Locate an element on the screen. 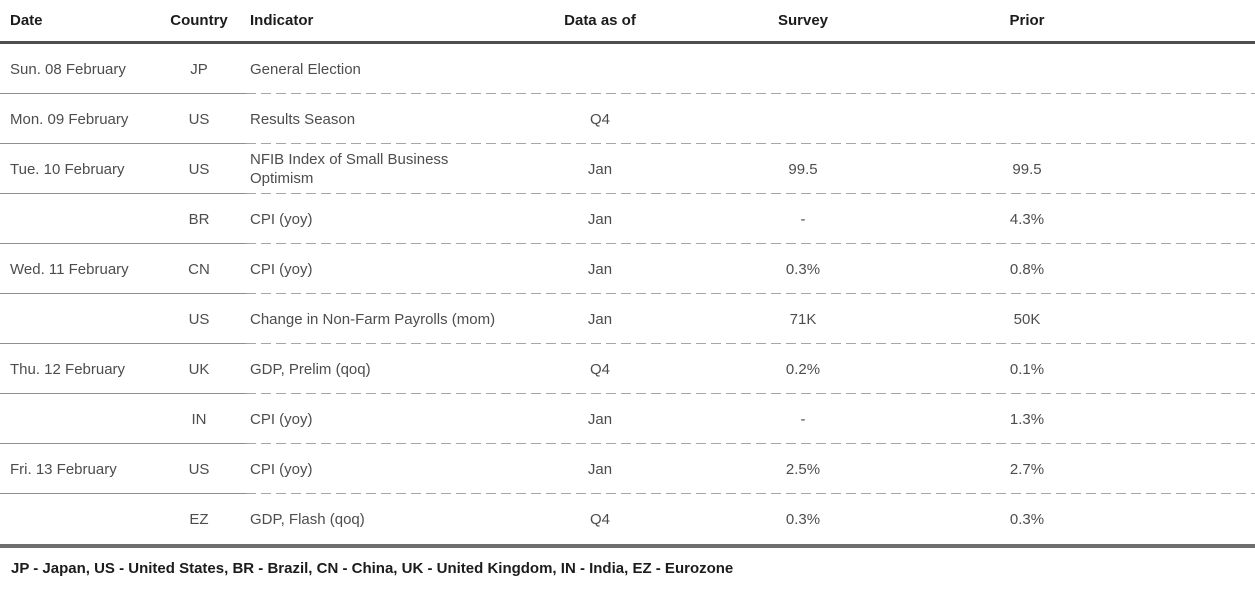 This screenshot has width=1255, height=591. country-cell: CN is located at coordinates (199, 269).